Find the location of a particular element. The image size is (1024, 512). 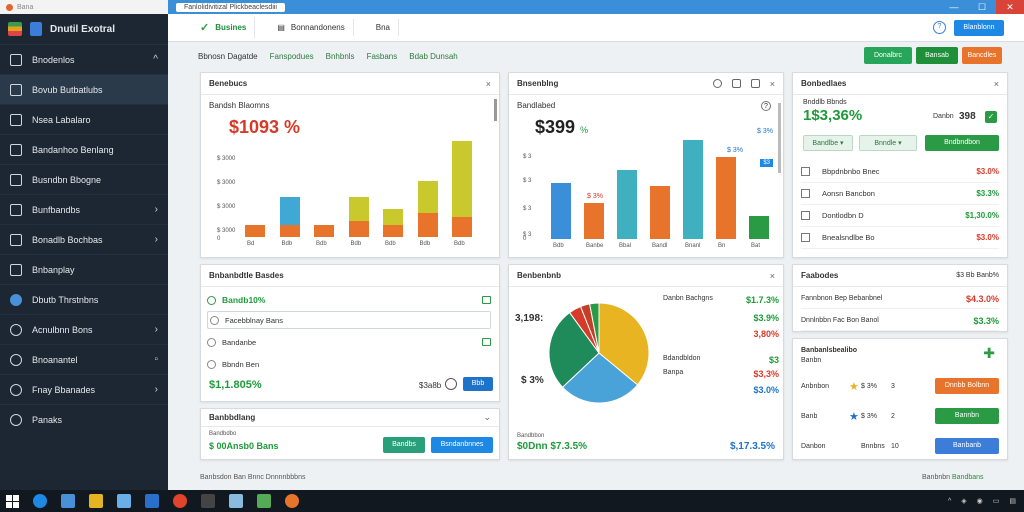

sidebar-item: Nsea Labalaro is located at coordinates (84, 119).